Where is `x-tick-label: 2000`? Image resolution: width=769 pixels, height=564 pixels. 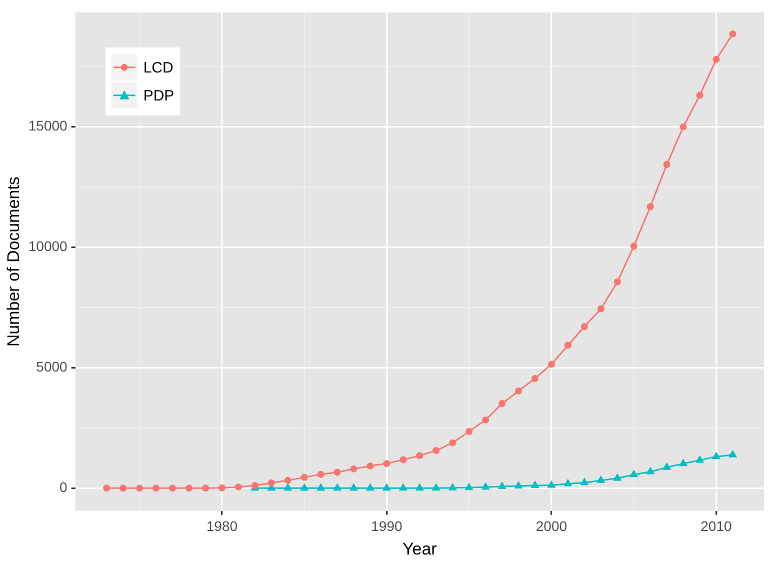
x-tick-label: 2000 is located at coordinates (552, 526).